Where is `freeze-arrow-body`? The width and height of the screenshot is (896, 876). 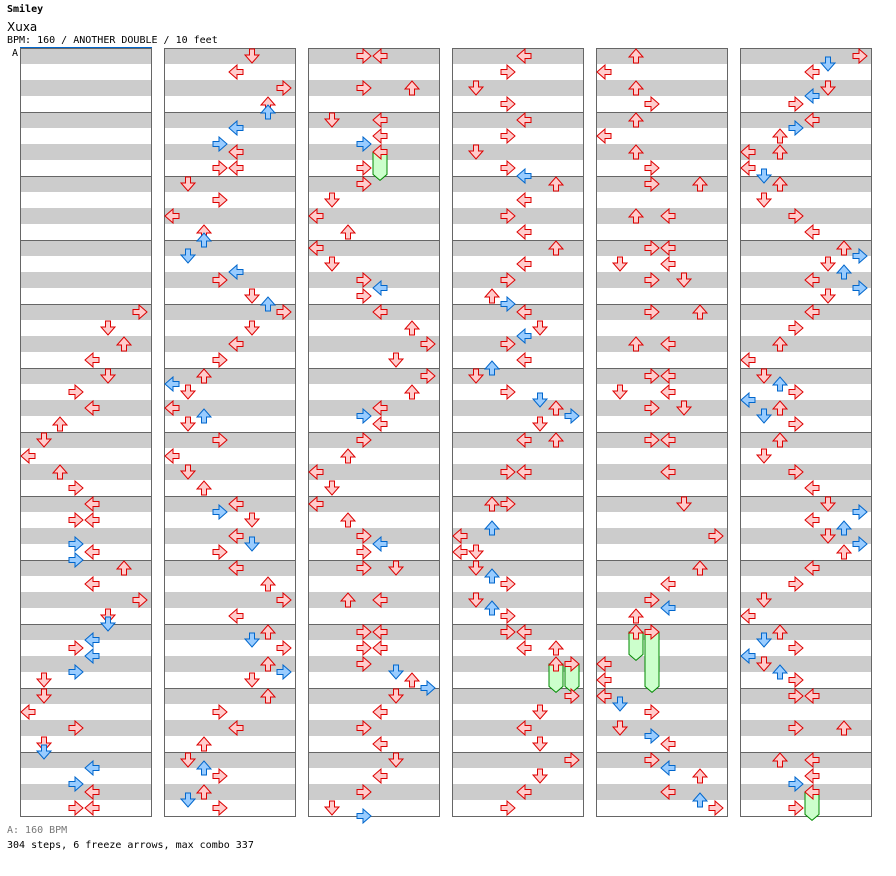
freeze-arrow-body is located at coordinates (652, 662).